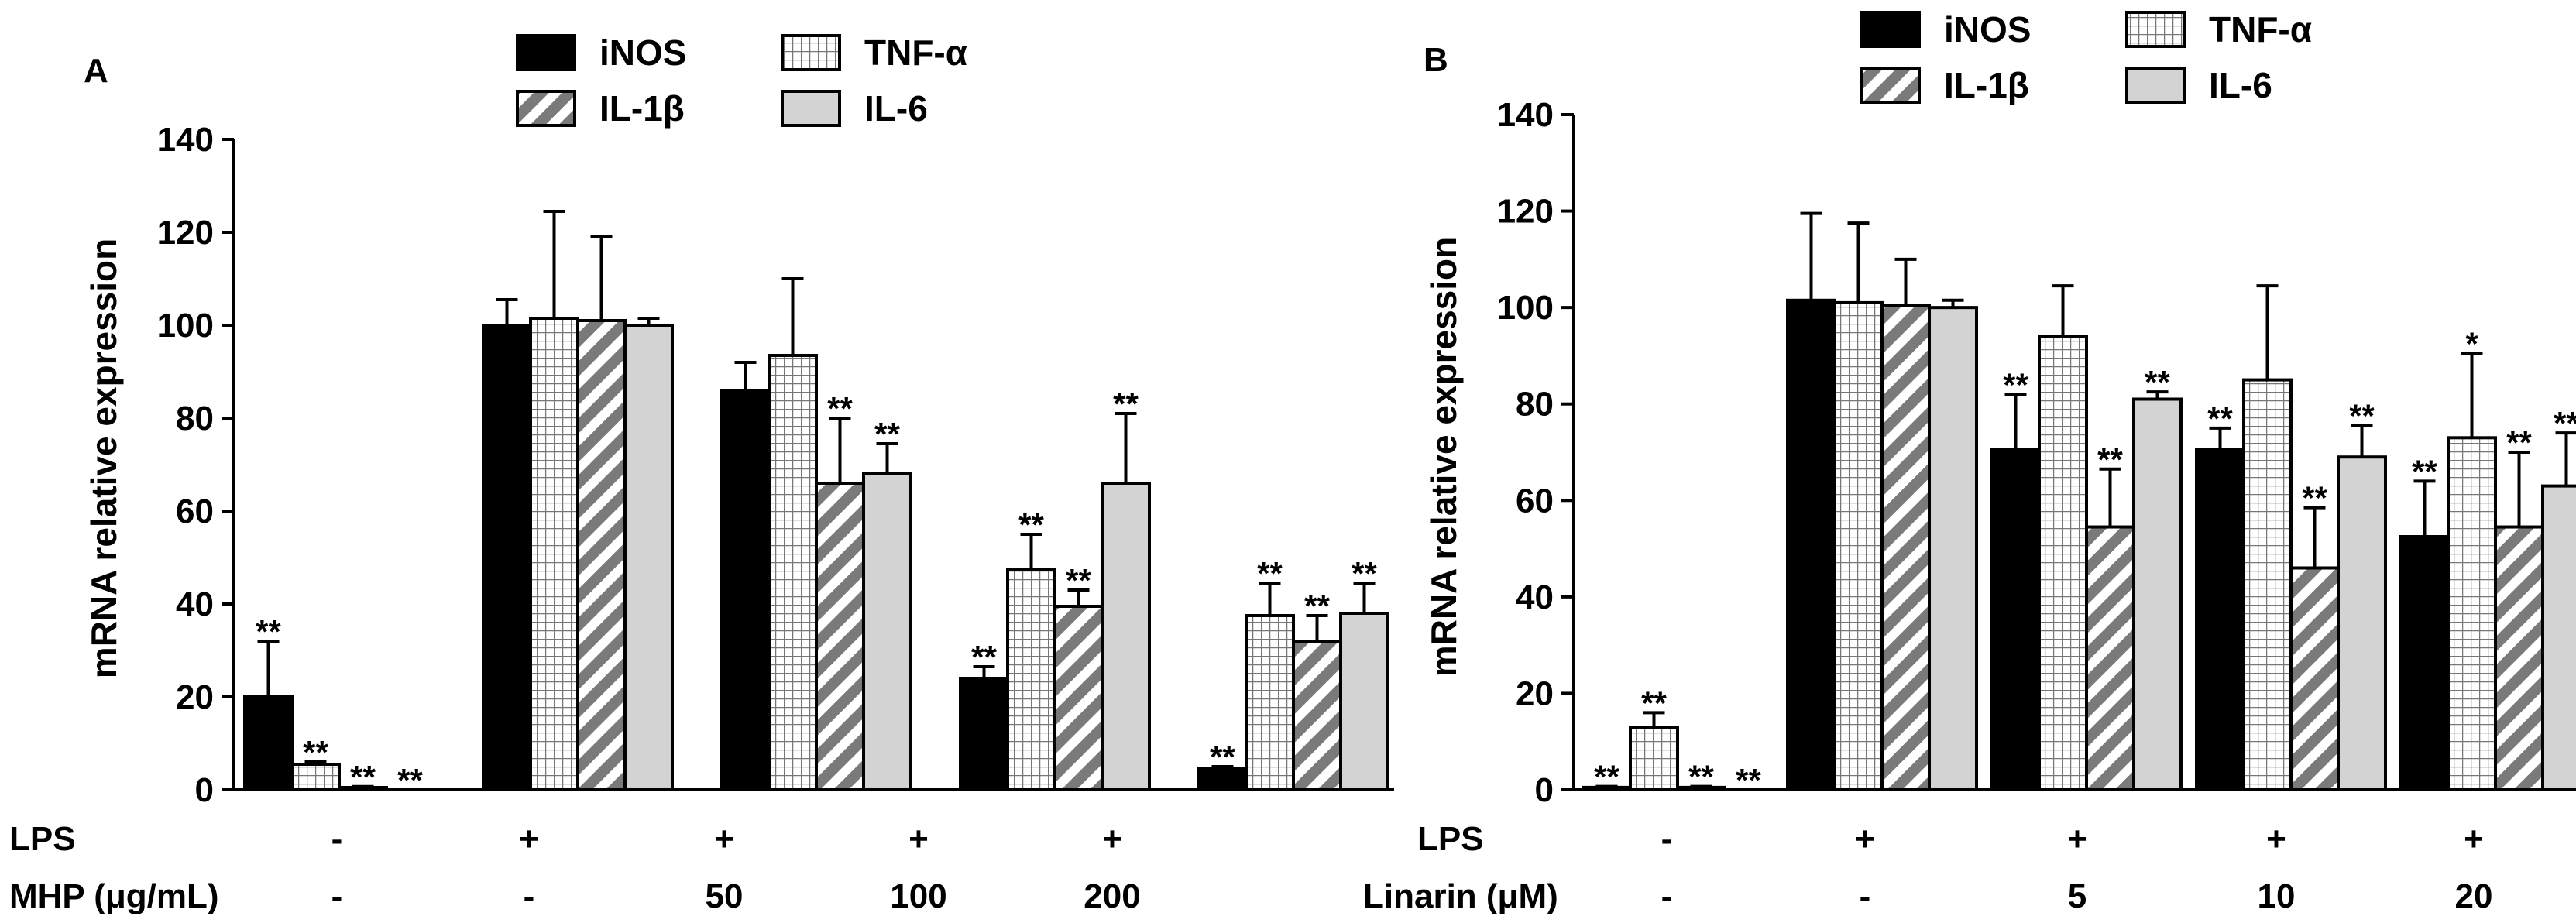  Describe the element at coordinates (642, 53) in the screenshot. I see `legend-label: iNOS` at that location.